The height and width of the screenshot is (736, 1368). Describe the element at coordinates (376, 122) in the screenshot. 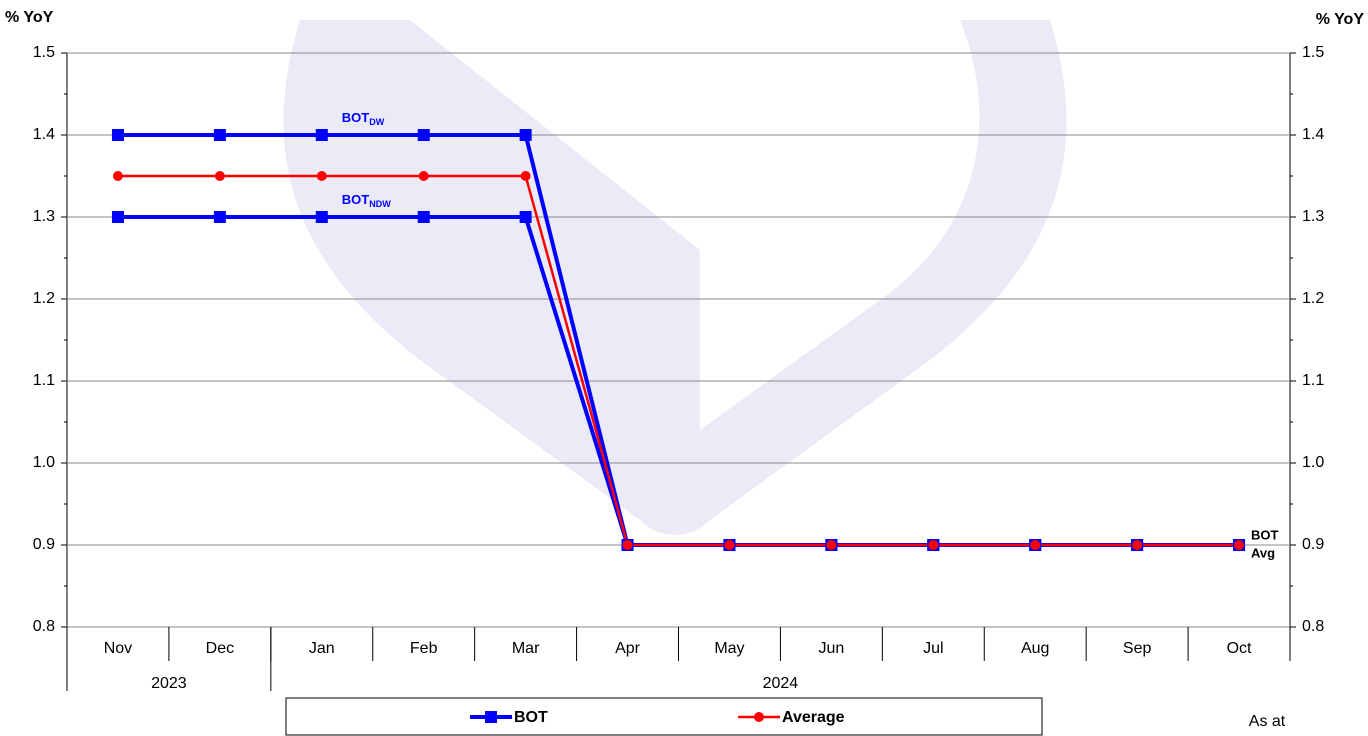

I see `annotation-sub: DW` at that location.